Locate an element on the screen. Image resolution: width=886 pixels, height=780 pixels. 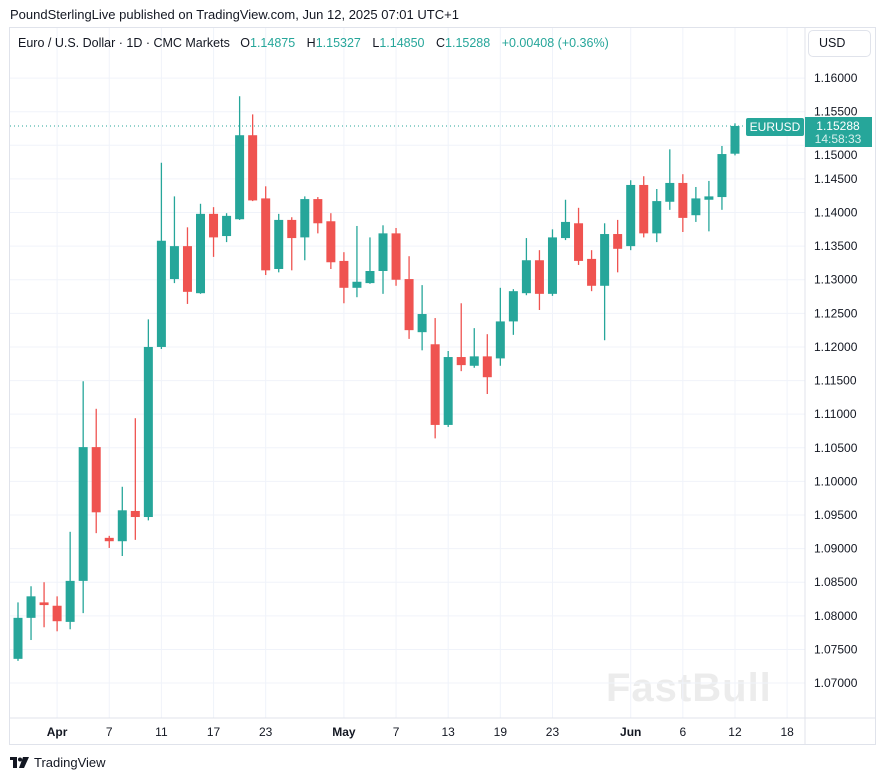
watermark: FastBull is located at coordinates (689, 688).